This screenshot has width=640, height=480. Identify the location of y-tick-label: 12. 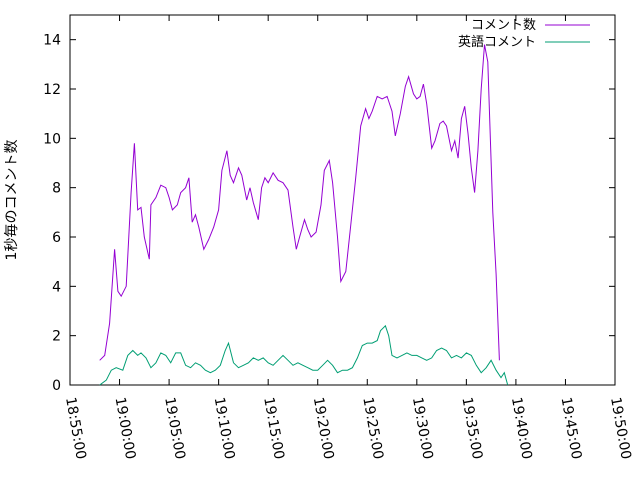
(52, 90).